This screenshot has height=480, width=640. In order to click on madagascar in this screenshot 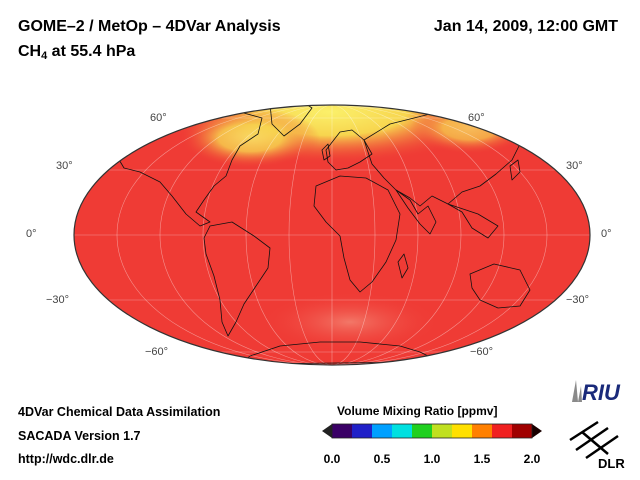, I will do `click(403, 266)`.